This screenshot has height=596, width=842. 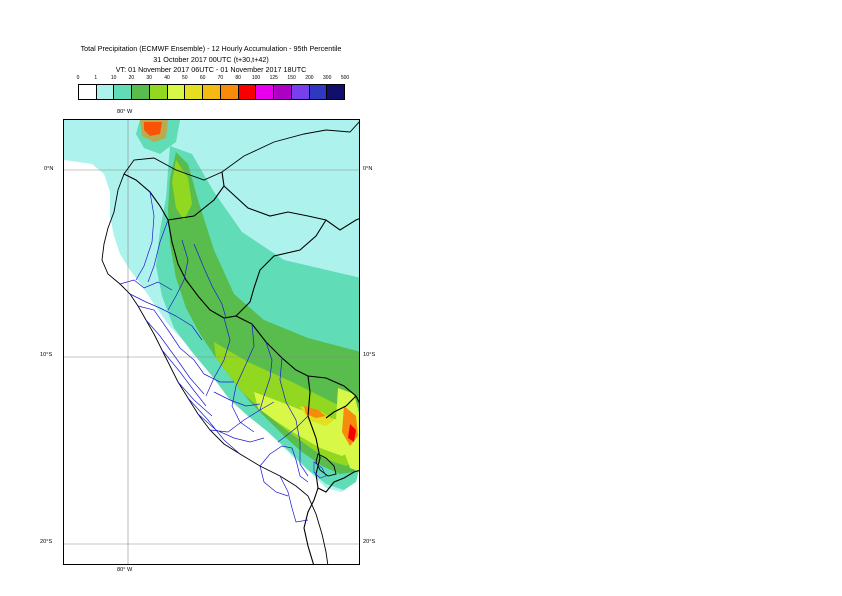 What do you see at coordinates (369, 542) in the screenshot?
I see `lat-label-20-right: 20°S` at bounding box center [369, 542].